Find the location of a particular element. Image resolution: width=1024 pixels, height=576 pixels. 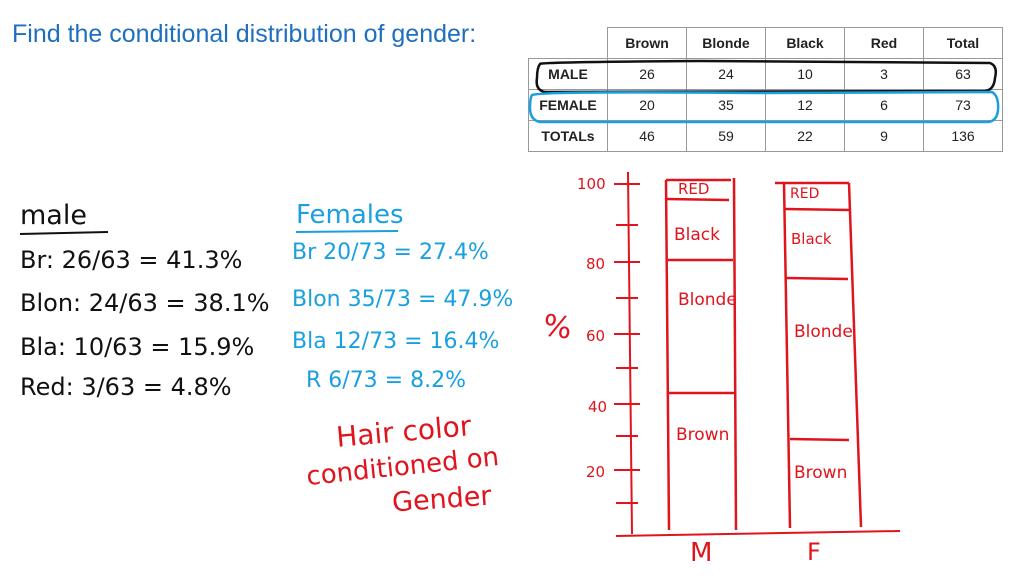

bar-label-male: M is located at coordinates (701, 553).